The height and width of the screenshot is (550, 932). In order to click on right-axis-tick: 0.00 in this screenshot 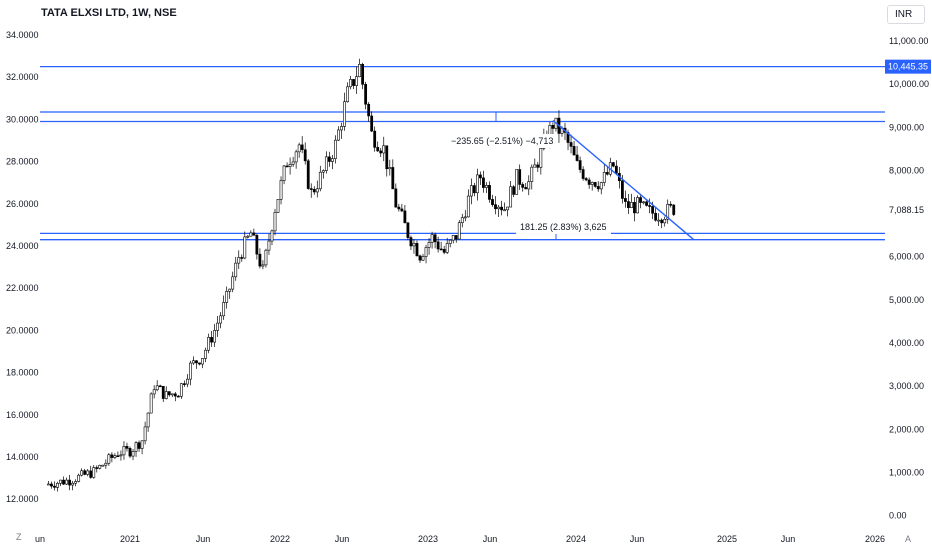, I will do `click(898, 516)`.